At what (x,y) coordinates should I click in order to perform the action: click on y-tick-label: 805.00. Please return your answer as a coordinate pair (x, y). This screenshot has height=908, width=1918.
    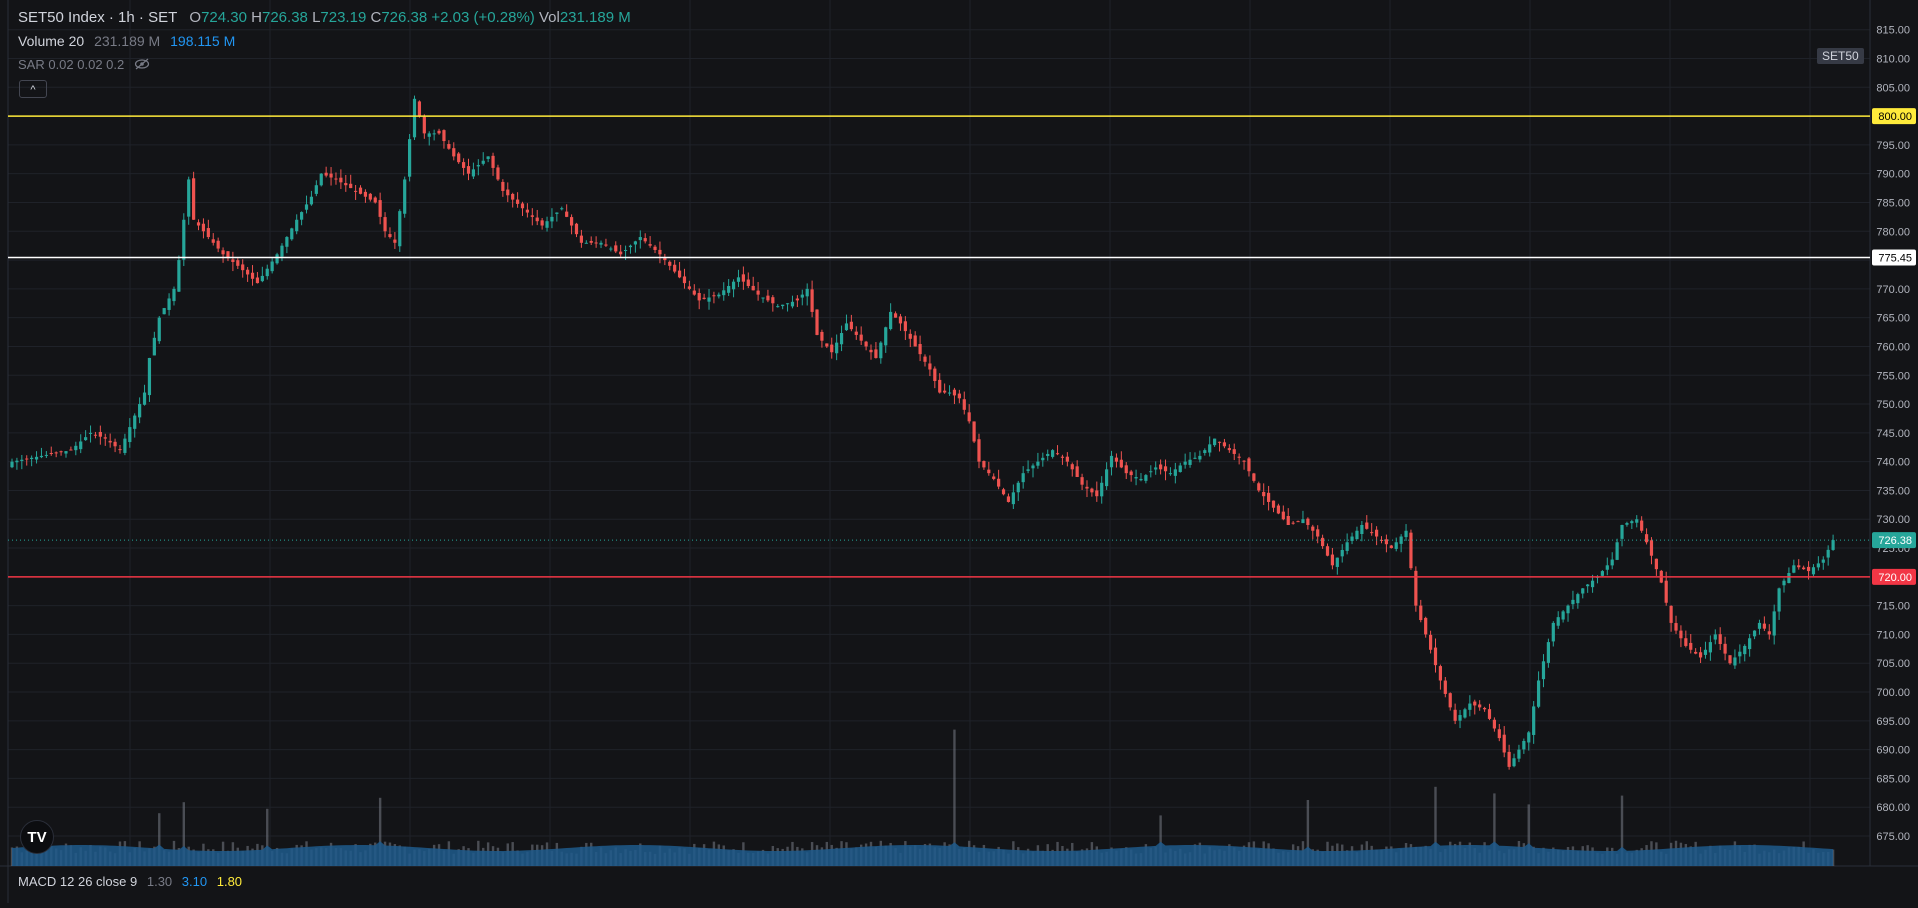
    Looking at the image, I should click on (1893, 88).